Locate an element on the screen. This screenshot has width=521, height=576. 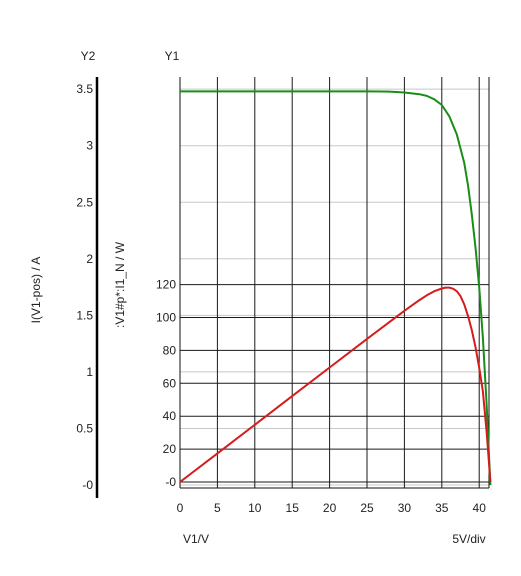
y1-tick-label: -0 is located at coordinates (170, 482).